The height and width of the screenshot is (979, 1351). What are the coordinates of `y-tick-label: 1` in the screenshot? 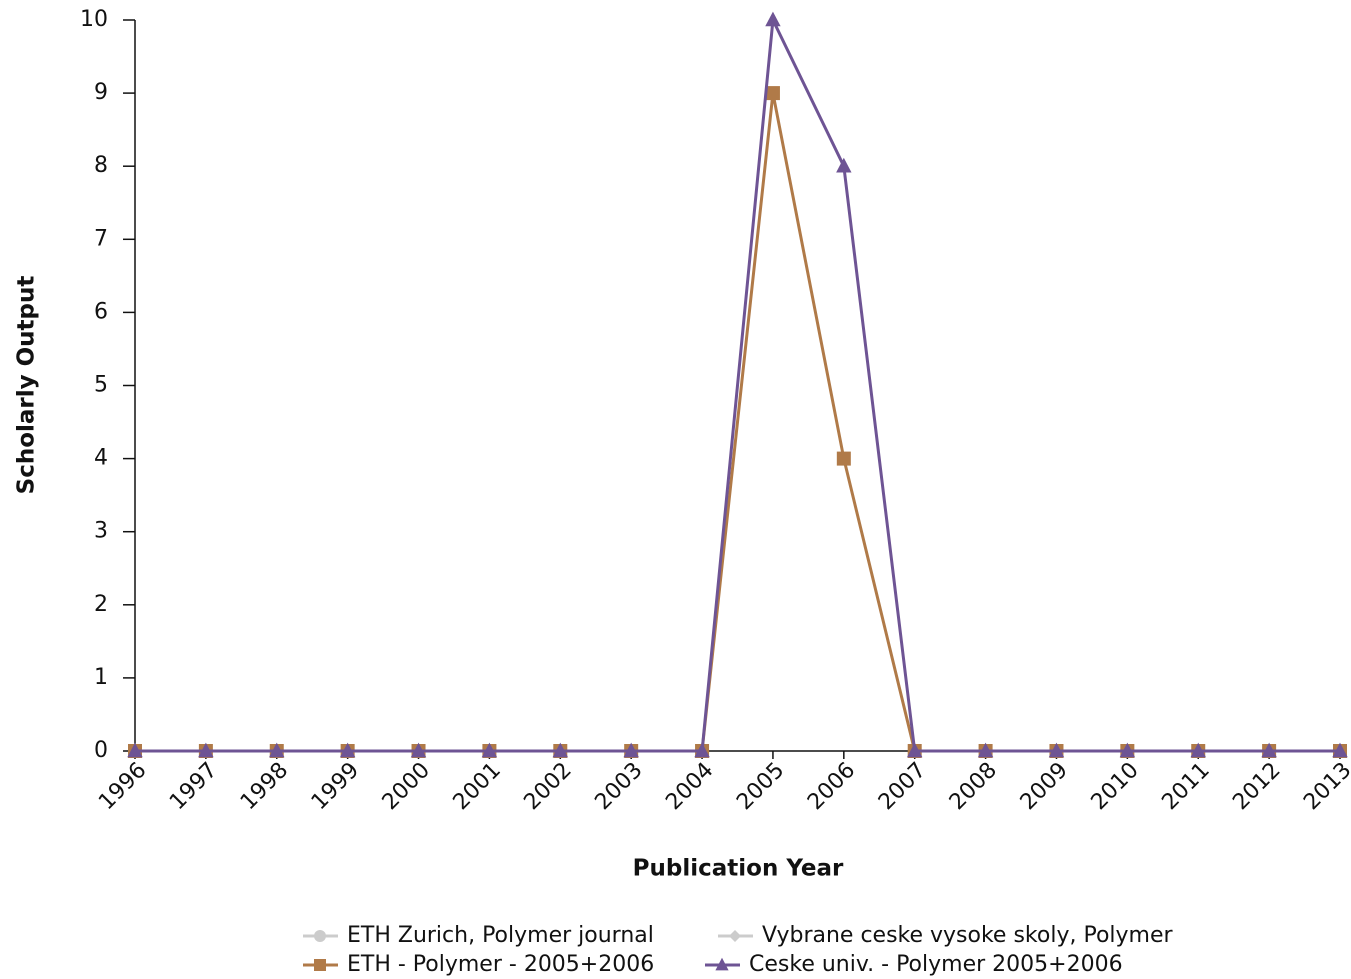 It's located at (101, 677).